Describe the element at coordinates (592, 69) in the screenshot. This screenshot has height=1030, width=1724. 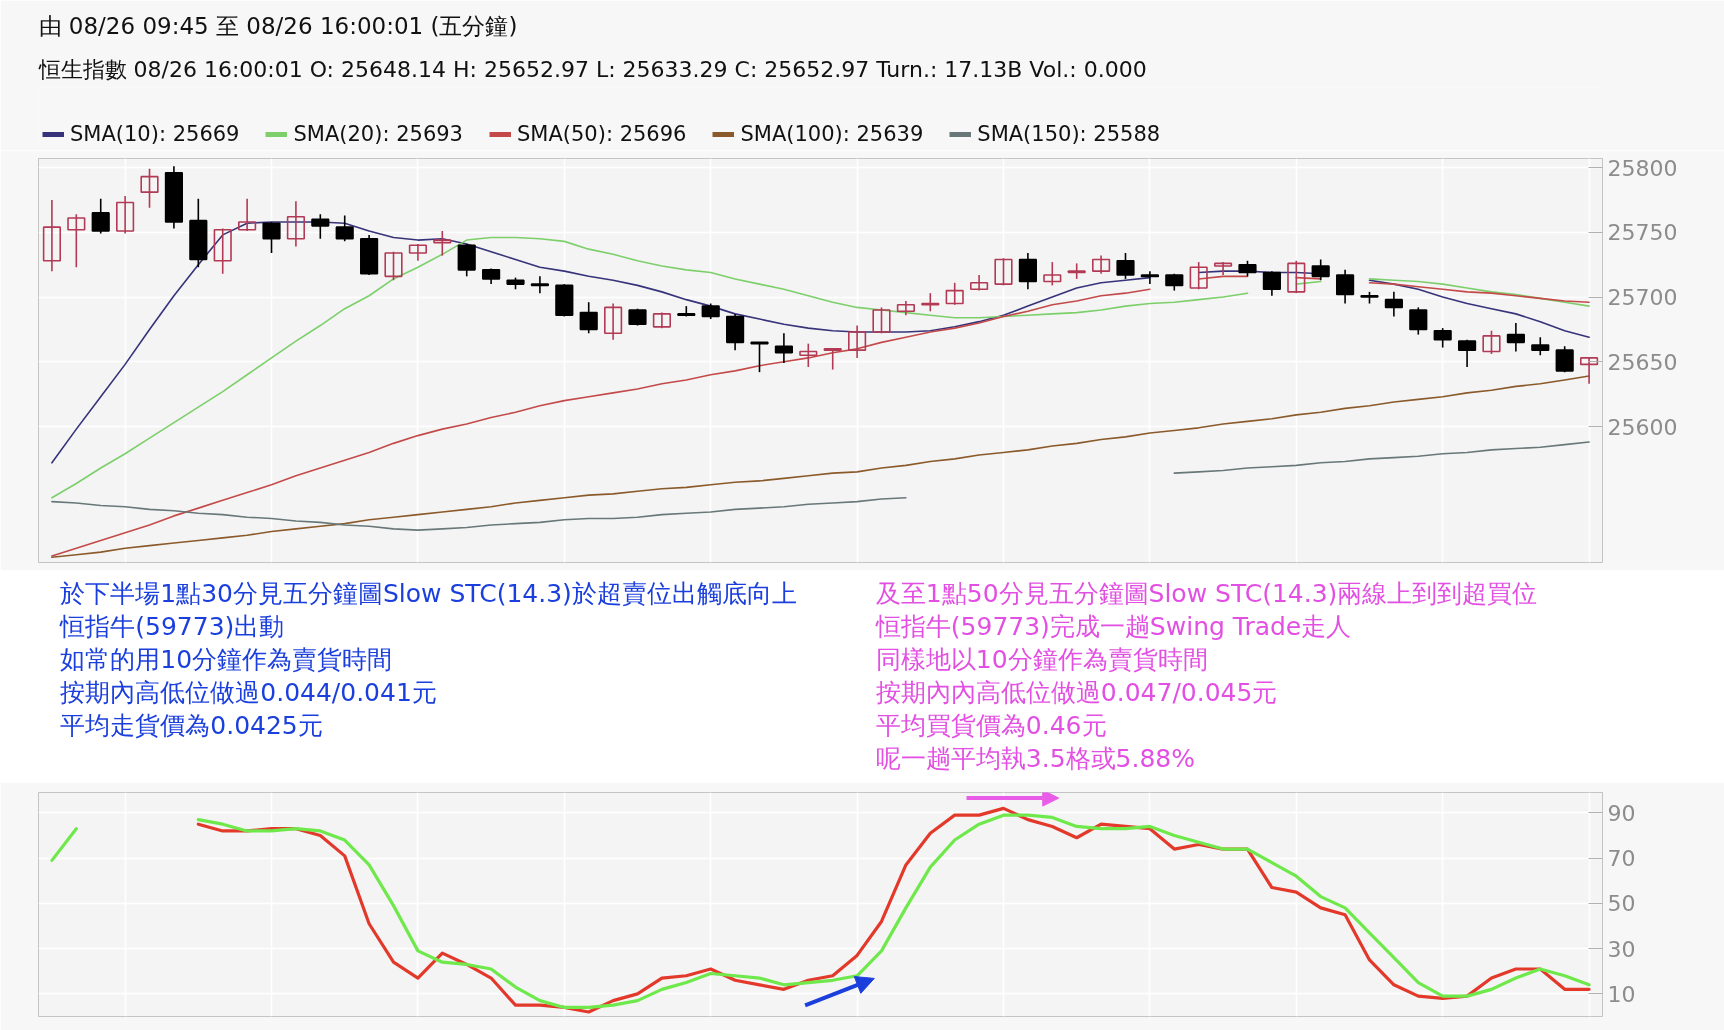
I see `chart-subtitle: 恒生指數 08/26 16:00:01 O: 25648.14 H: 25652.97 L: 25633.29 C: 25652.97 Turn.: 17.13B Vol.: 0.000` at that location.